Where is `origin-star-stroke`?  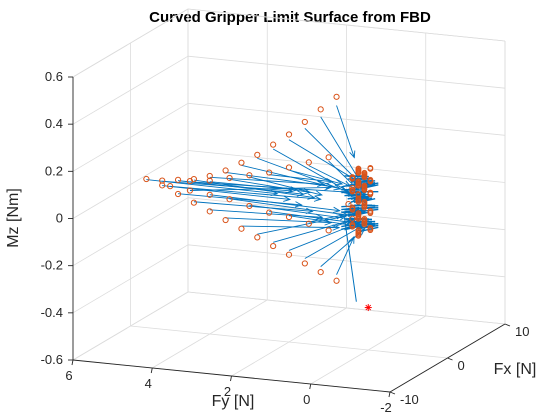 origin-star-stroke is located at coordinates (368, 307).